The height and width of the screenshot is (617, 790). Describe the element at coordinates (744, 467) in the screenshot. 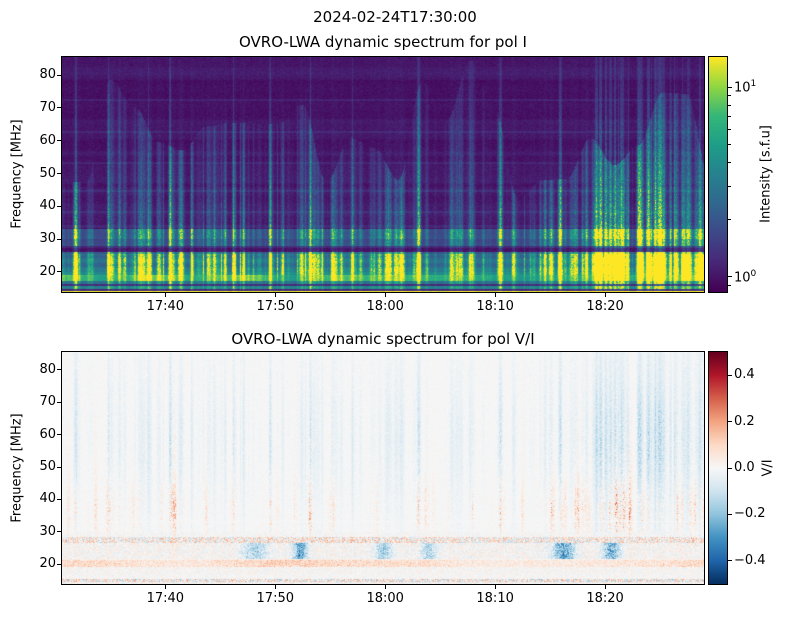

I see `colorbar-tick-label: 0.0` at that location.